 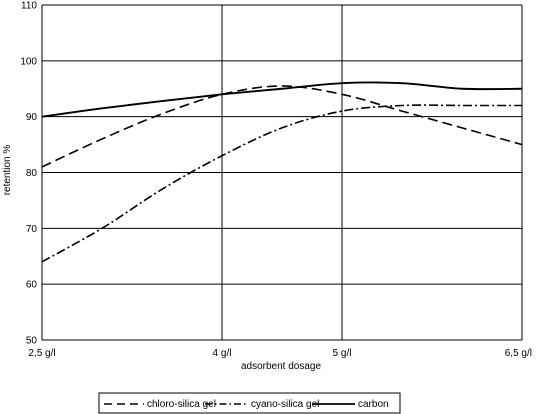 What do you see at coordinates (342, 353) in the screenshot?
I see `x-tick-label: 5 g/l` at bounding box center [342, 353].